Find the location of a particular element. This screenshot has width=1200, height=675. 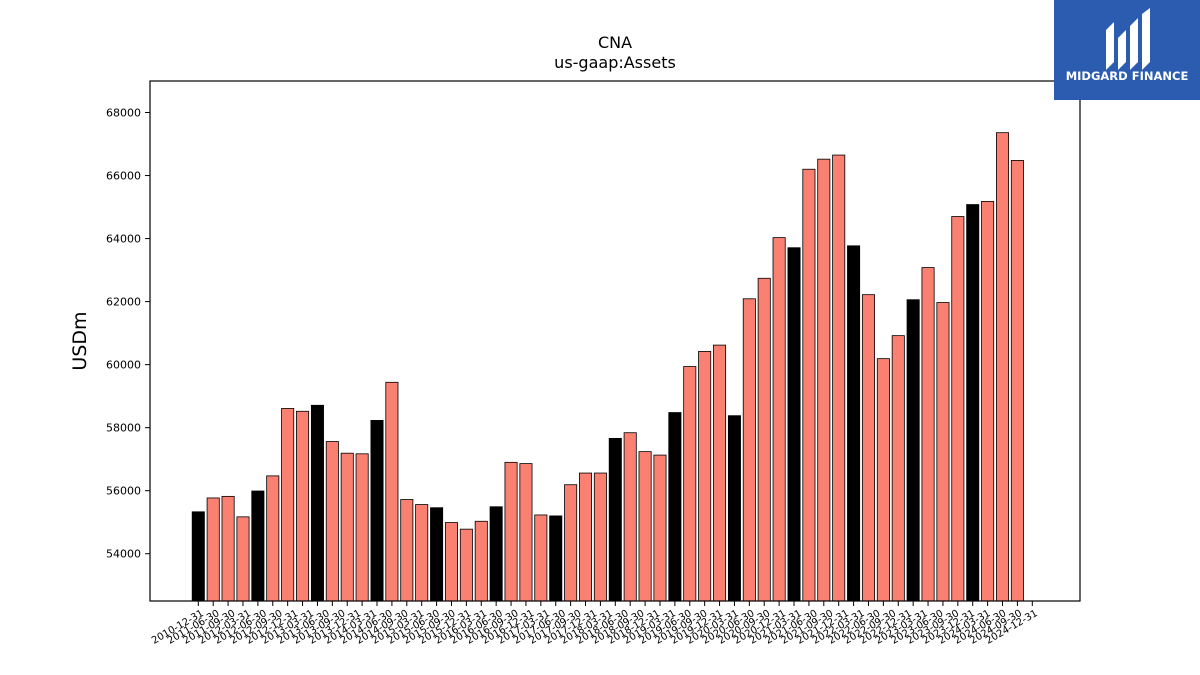

chart-title: CNA is located at coordinates (615, 42).